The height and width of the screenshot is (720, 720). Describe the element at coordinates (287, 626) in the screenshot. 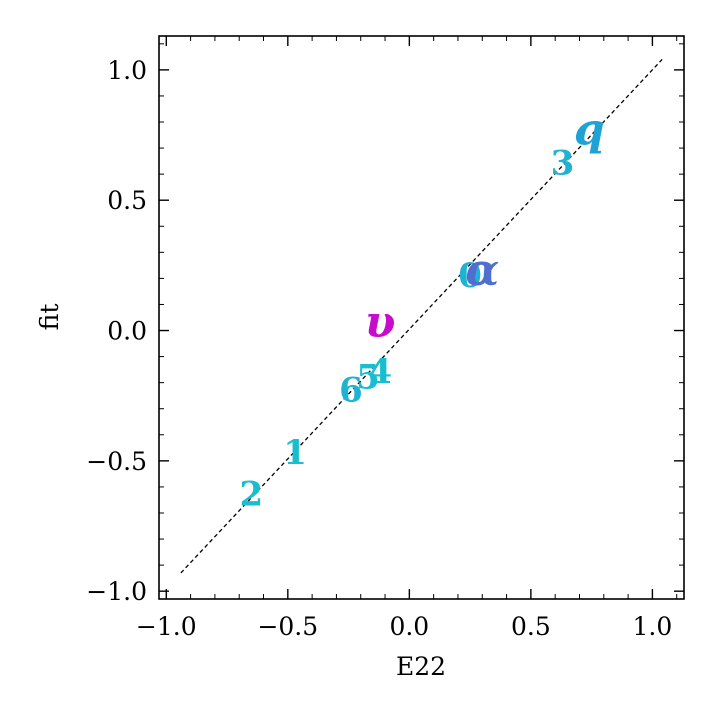

I see `x-tick-label: −0.5` at that location.